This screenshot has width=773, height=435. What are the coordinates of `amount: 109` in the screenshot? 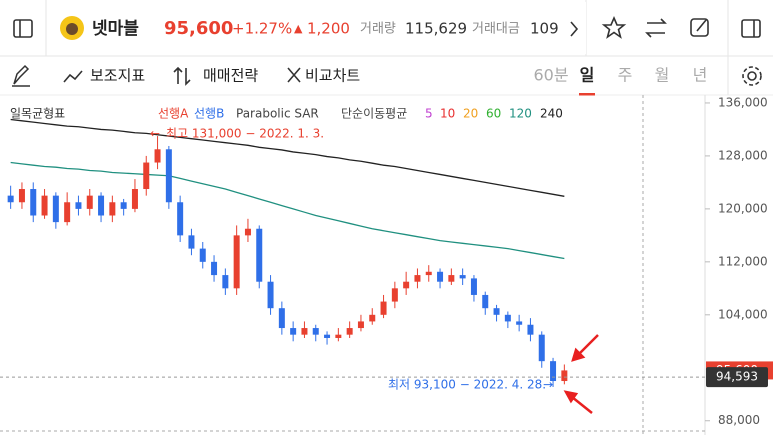 It's located at (544, 29).